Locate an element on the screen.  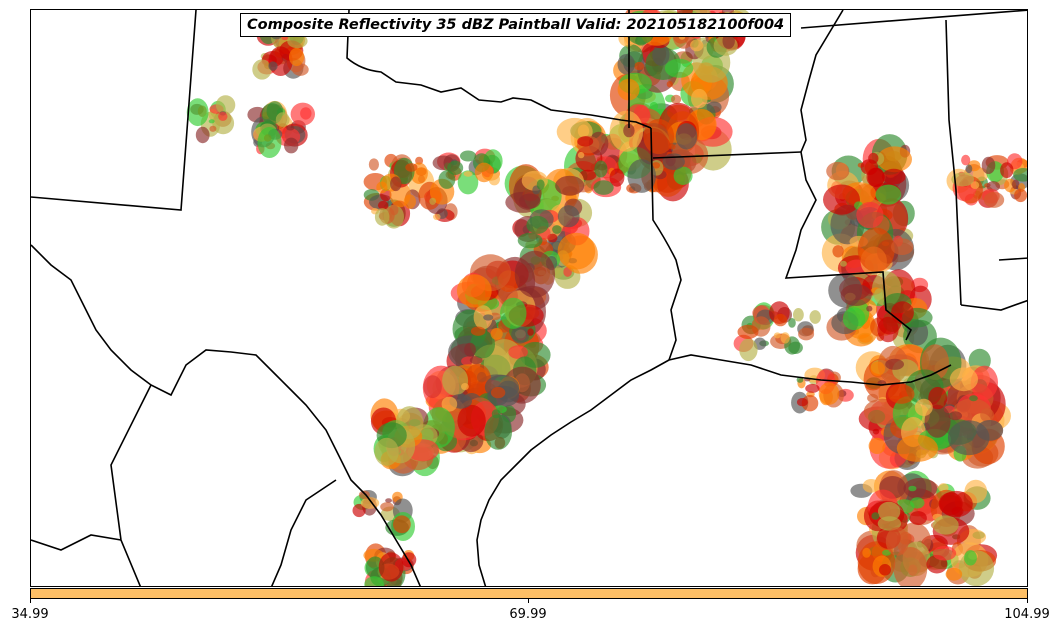
ar-la-border is located at coordinates (727, 155).